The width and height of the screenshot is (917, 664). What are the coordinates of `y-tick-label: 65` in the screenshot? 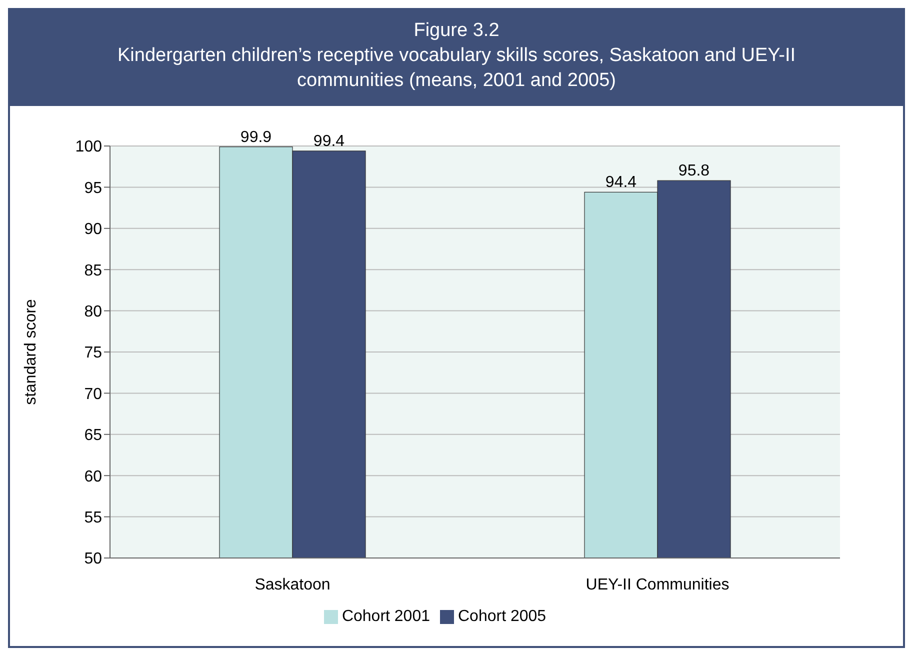 It's located at (93, 435).